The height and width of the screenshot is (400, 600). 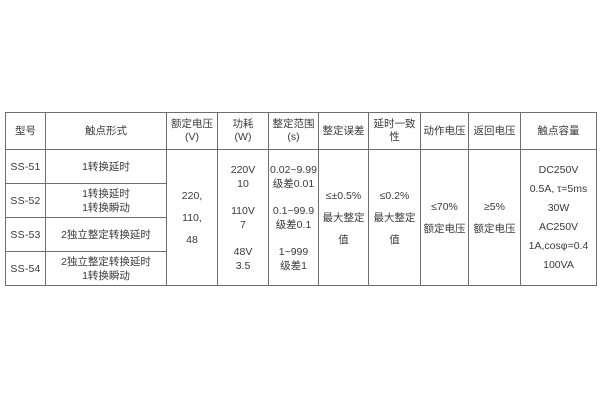 What do you see at coordinates (293, 265) in the screenshot?
I see `range-step: 级差1` at bounding box center [293, 265].